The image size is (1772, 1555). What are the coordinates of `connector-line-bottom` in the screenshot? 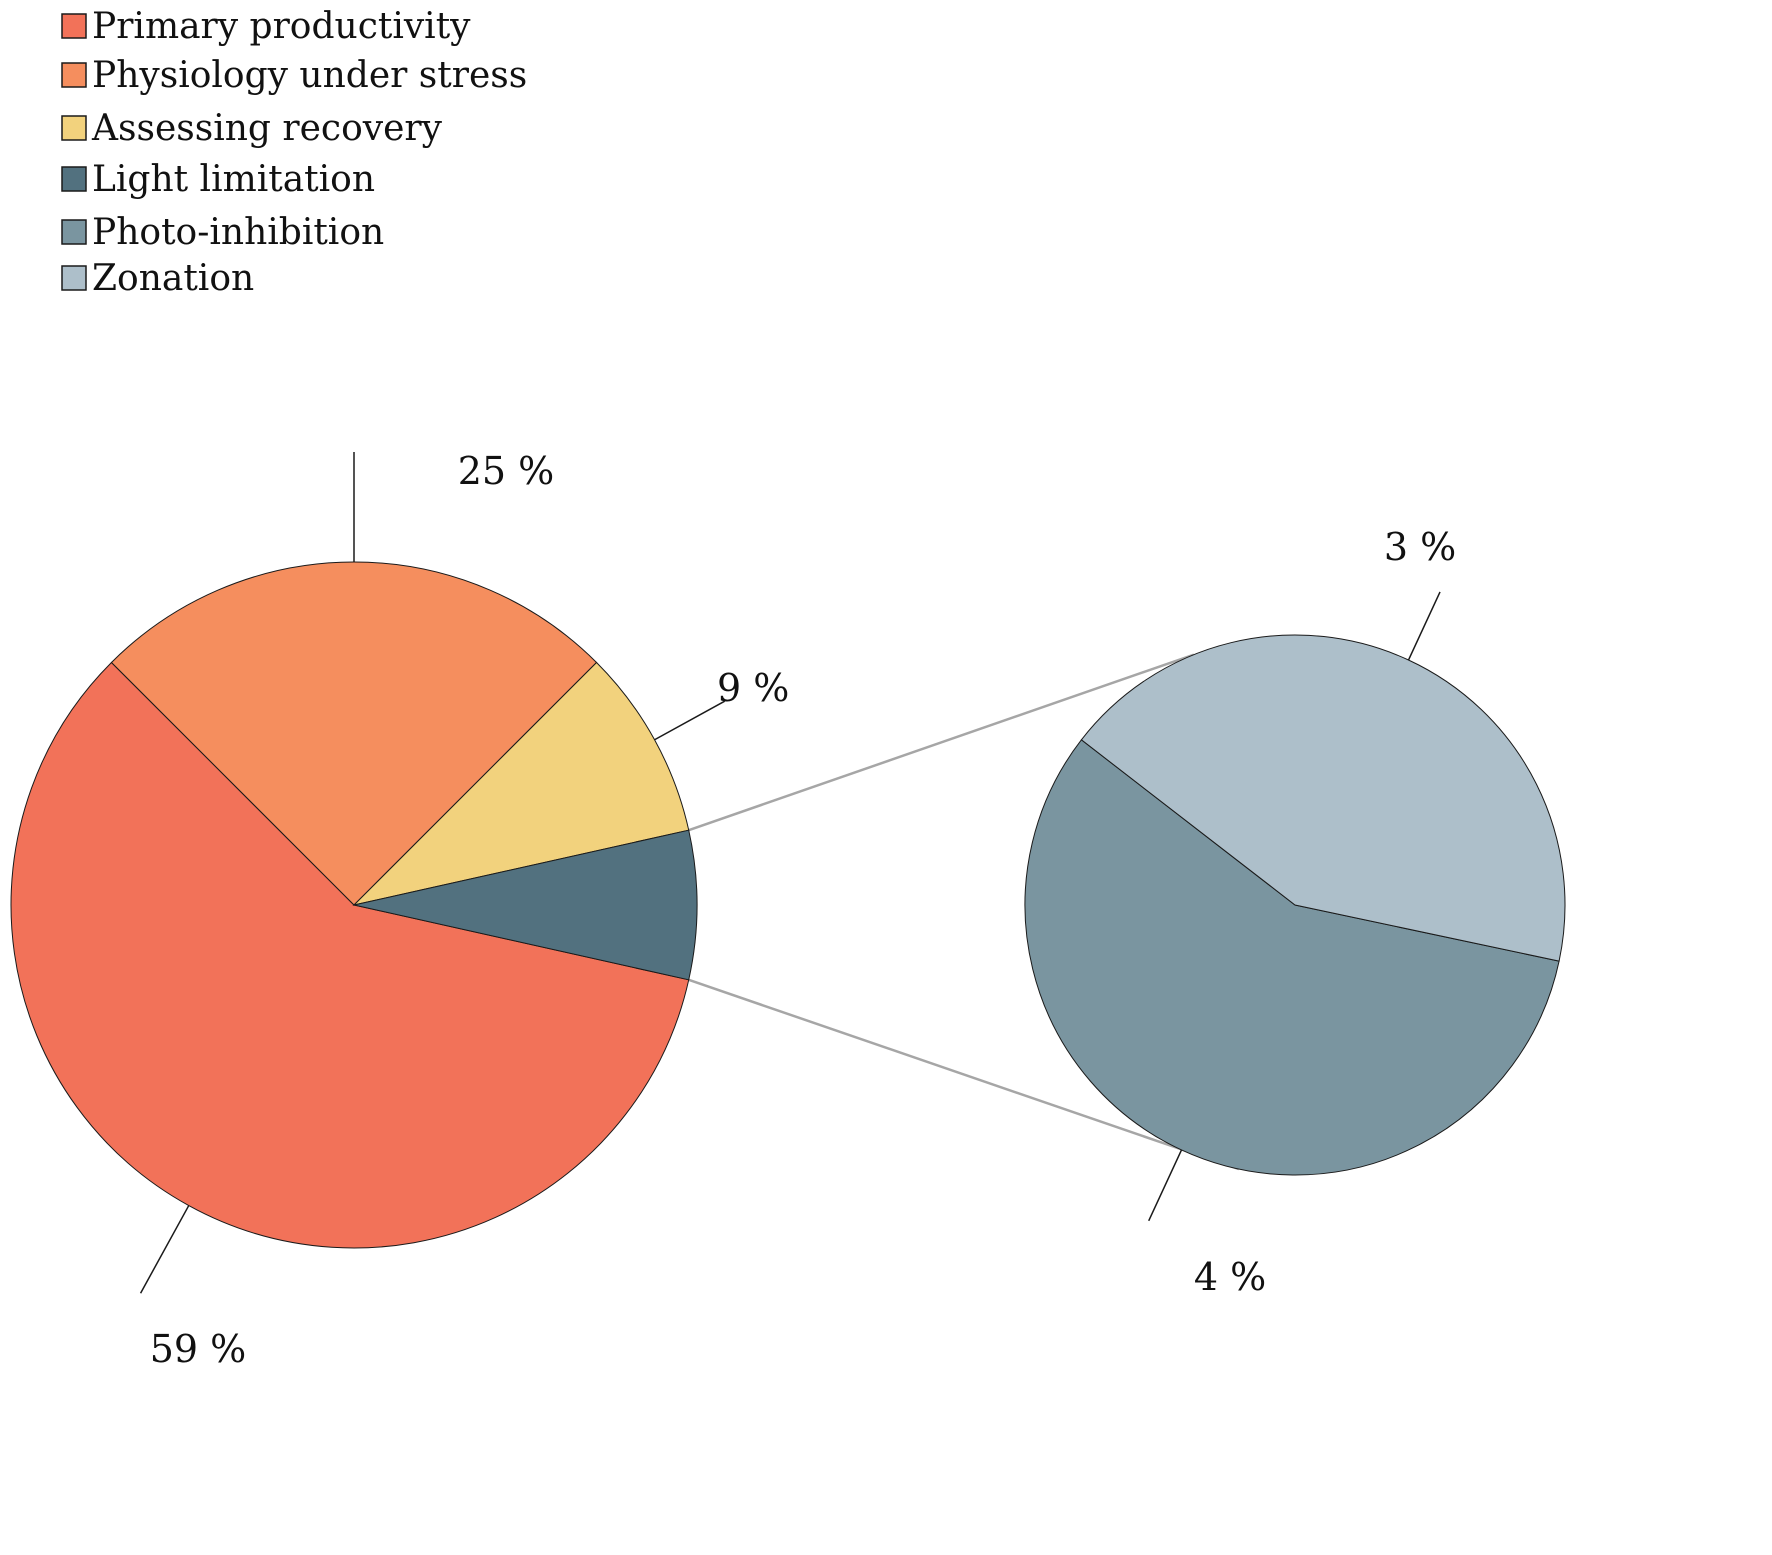 It's located at (964, 1074).